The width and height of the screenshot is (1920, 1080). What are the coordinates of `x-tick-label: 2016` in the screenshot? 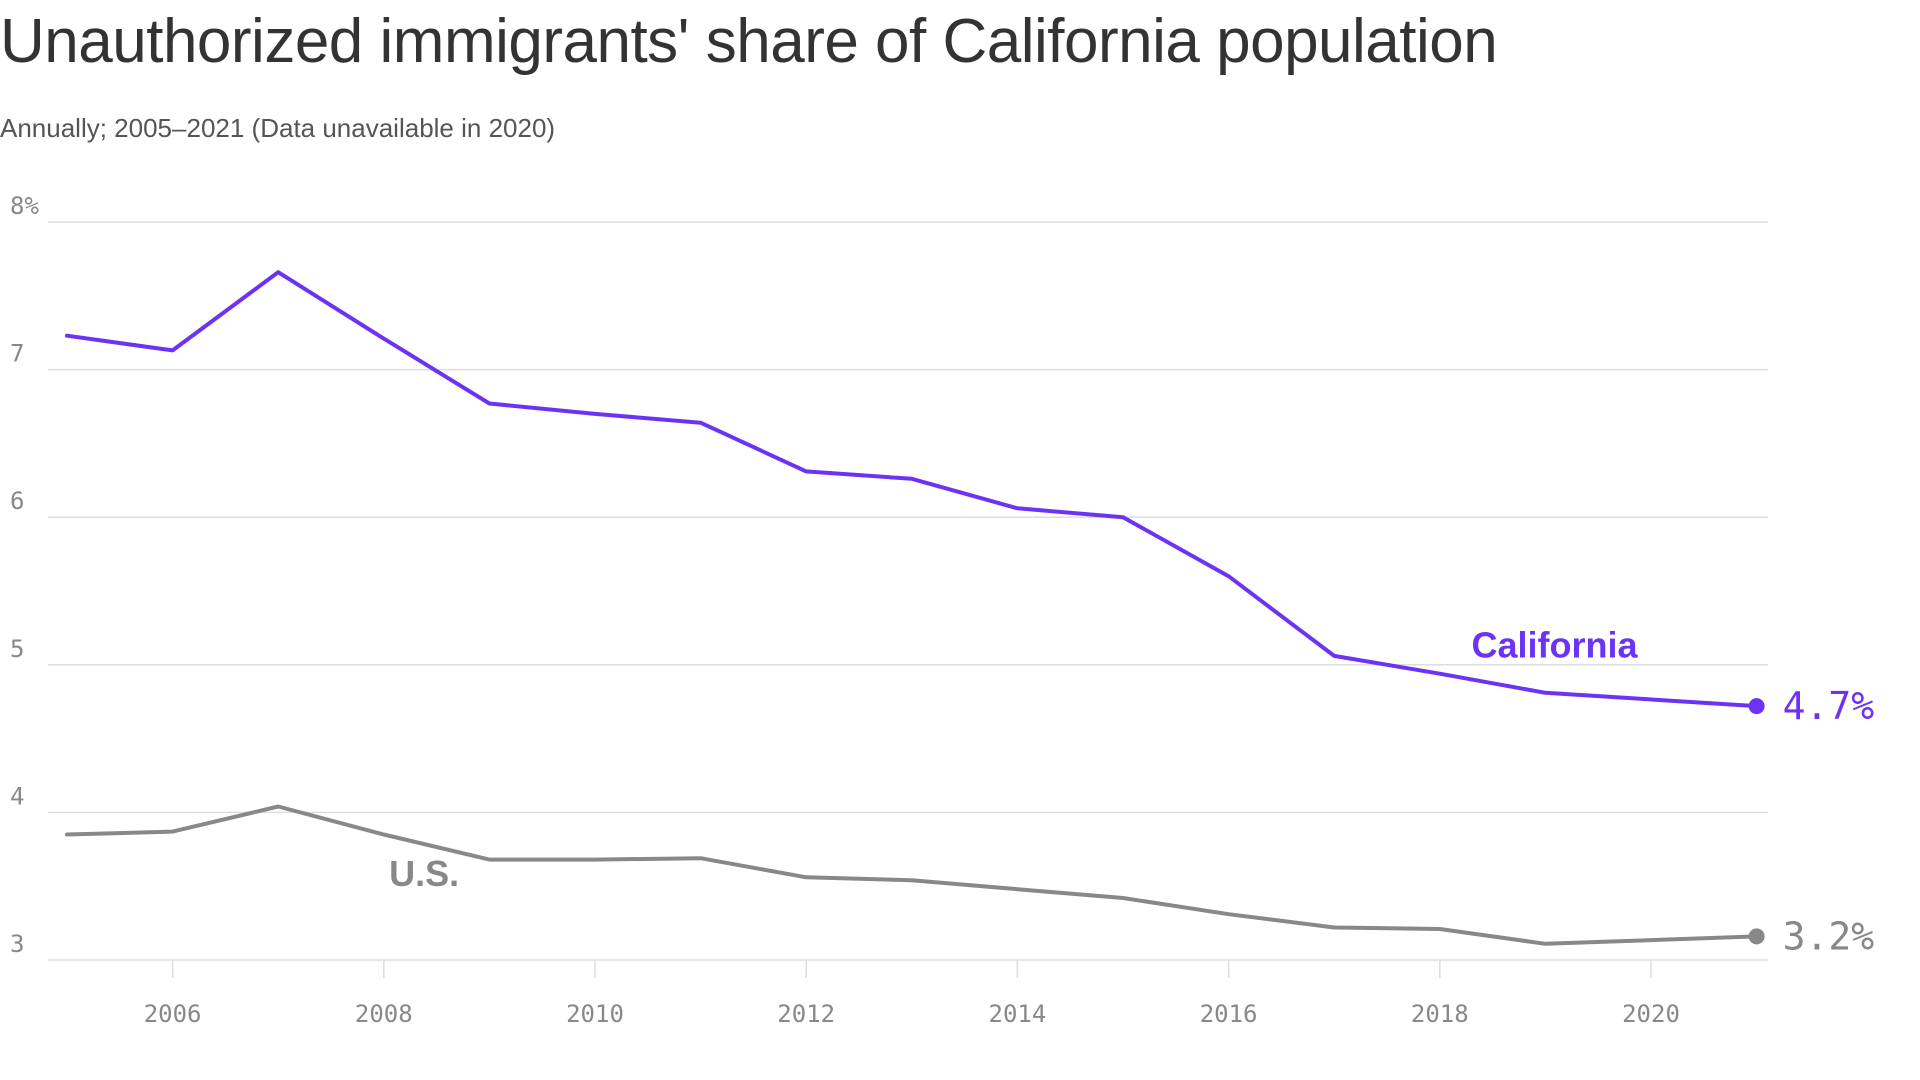 It's located at (1229, 1014).